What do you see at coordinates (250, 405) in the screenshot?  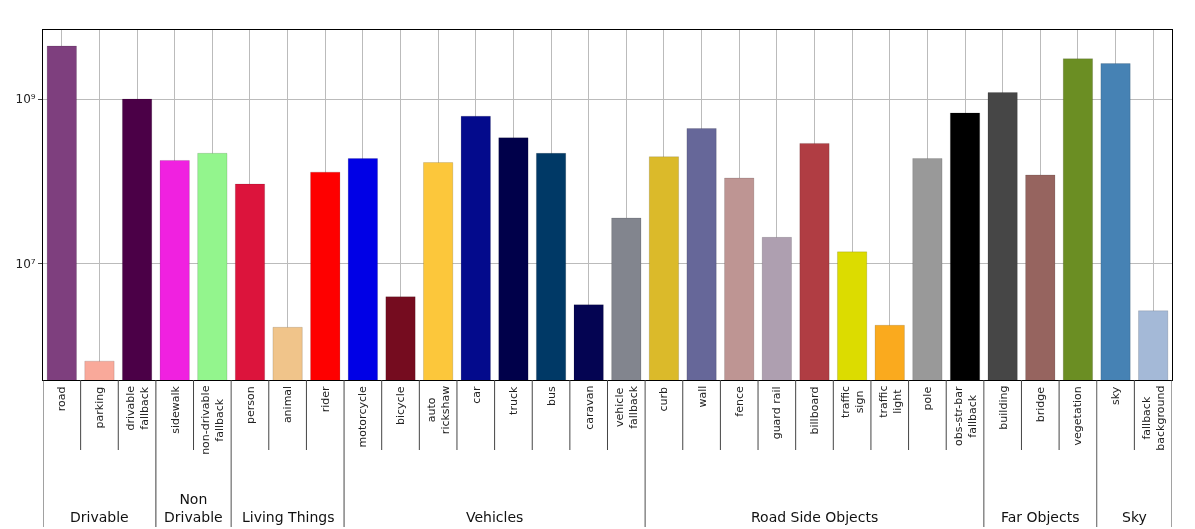 I see `x-tick-label: person` at bounding box center [250, 405].